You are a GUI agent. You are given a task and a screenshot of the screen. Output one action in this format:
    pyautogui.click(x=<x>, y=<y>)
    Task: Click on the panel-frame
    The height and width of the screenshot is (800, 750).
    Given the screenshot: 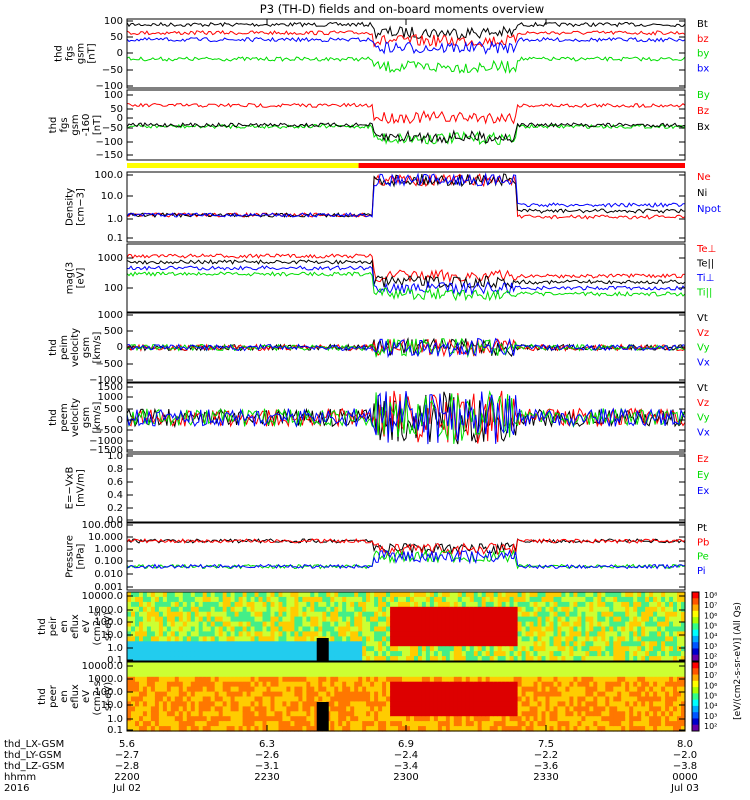 What is the action you would take?
    pyautogui.click(x=406, y=417)
    